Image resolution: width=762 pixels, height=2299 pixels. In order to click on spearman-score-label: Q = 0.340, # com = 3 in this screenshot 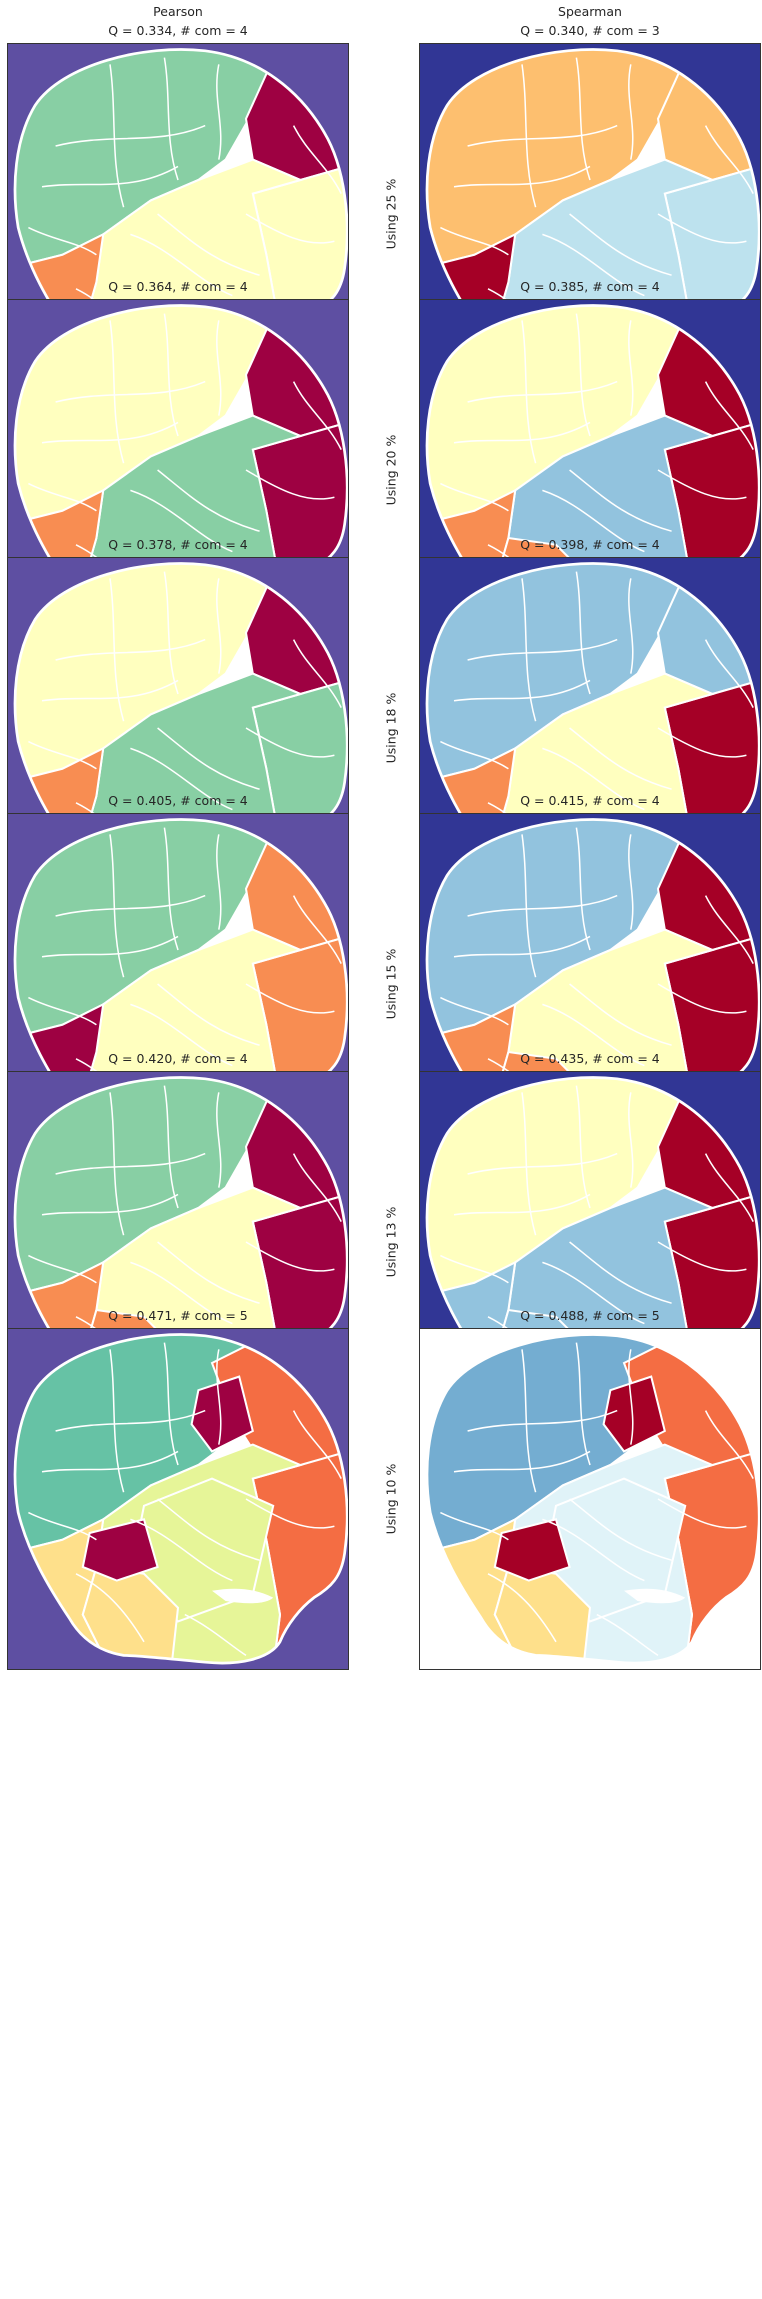, I will do `click(590, 30)`.